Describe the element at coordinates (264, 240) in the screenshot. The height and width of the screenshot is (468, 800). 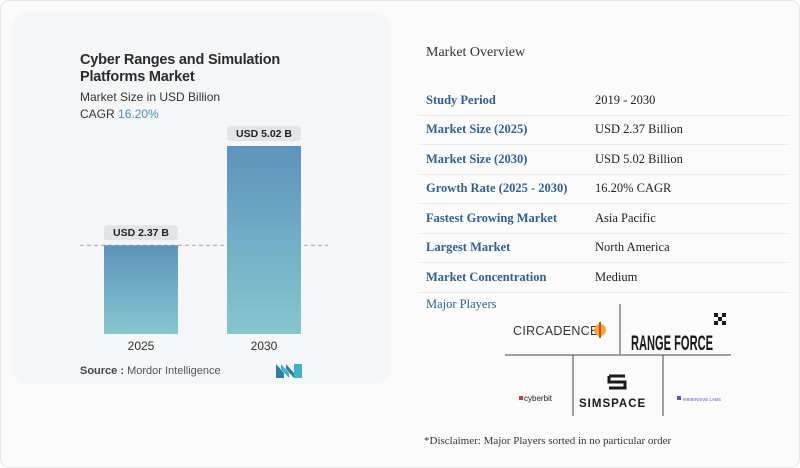
I see `bar-2030` at that location.